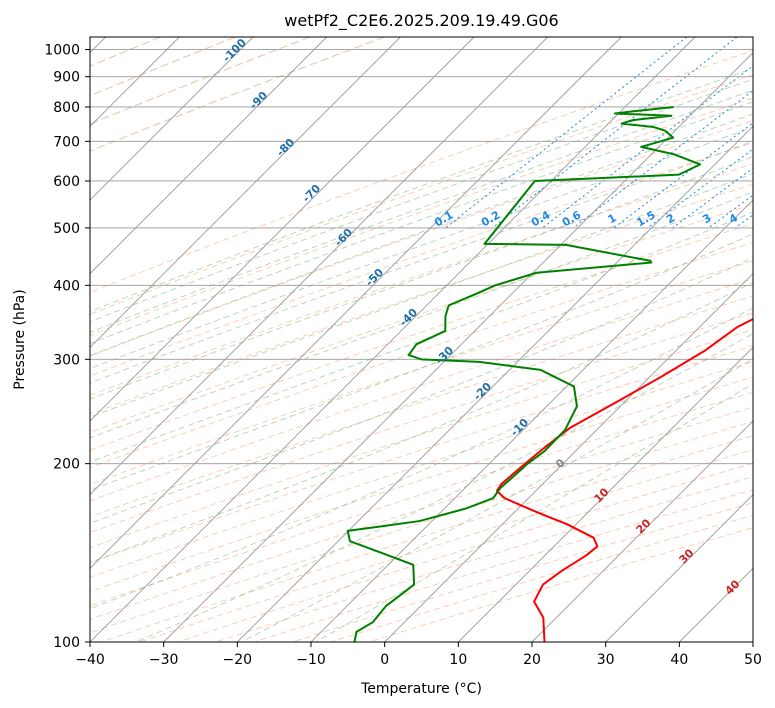  What do you see at coordinates (66, 182) in the screenshot?
I see `y-tick-label: 600` at bounding box center [66, 182].